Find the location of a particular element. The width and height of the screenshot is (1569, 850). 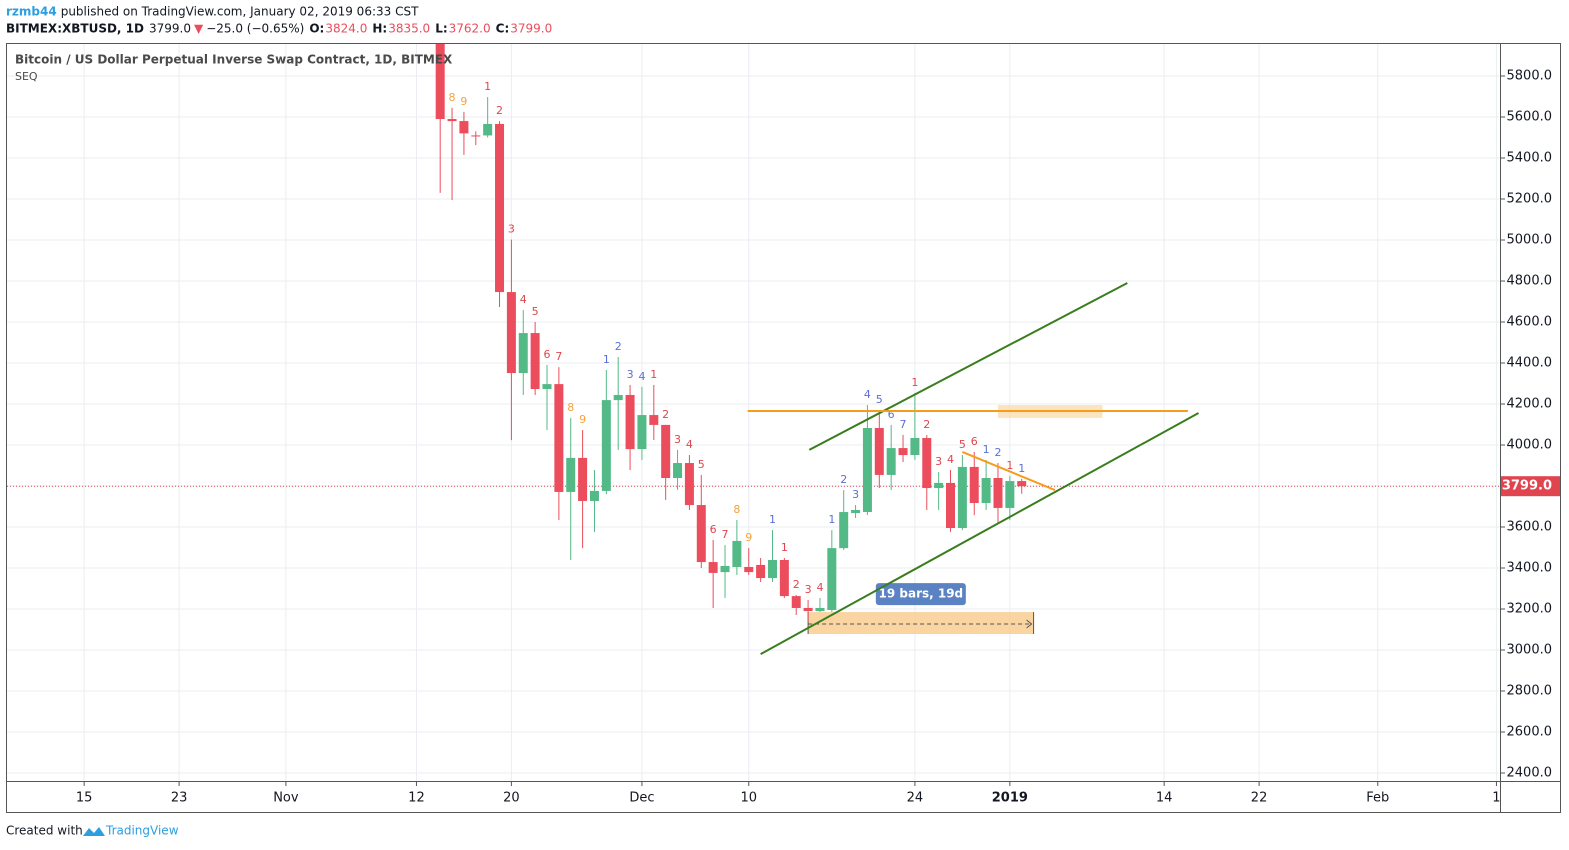

date-range-label-box is located at coordinates (920, 594).